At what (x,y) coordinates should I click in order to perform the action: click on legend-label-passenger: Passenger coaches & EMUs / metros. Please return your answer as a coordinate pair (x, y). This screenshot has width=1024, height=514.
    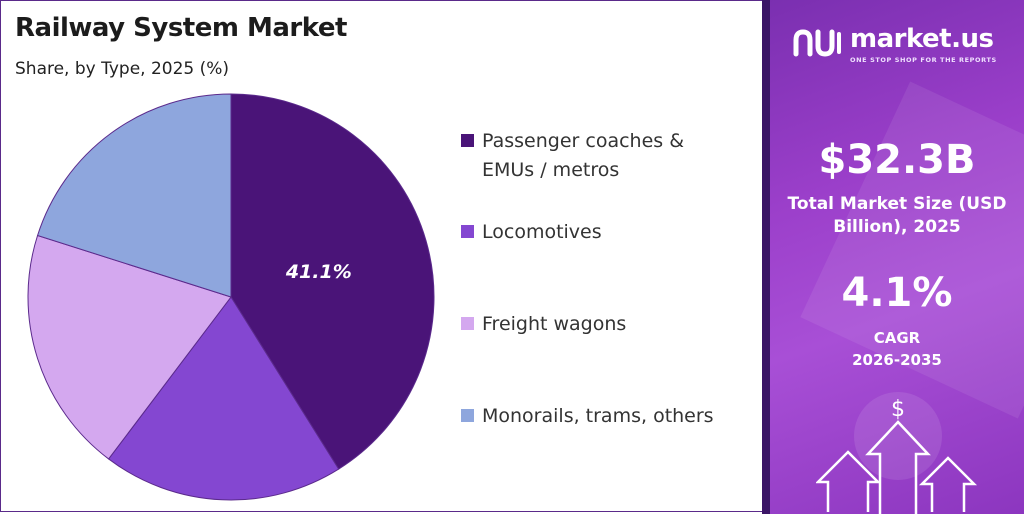
    Looking at the image, I should click on (583, 155).